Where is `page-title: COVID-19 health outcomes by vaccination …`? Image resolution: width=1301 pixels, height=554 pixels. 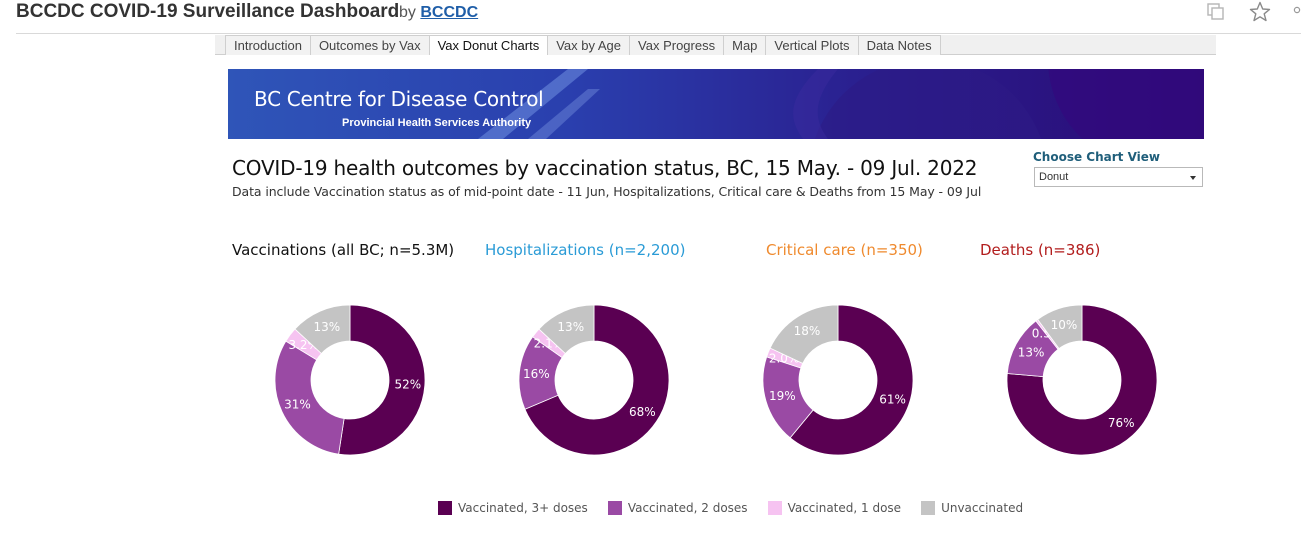
page-title: COVID-19 health outcomes by vaccination … is located at coordinates (605, 168).